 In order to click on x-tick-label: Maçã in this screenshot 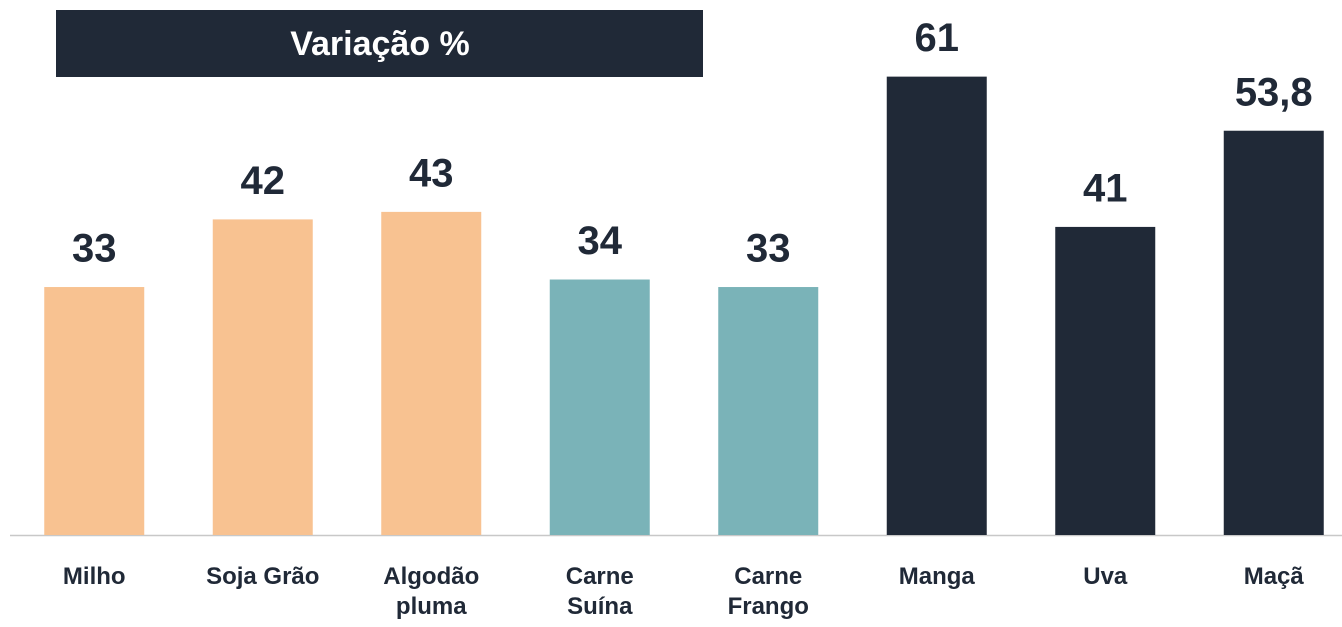, I will do `click(1273, 576)`.